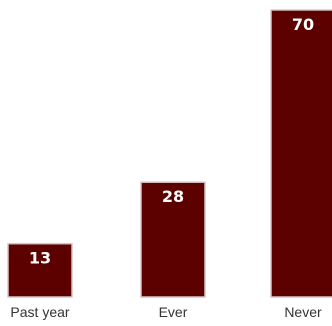  What do you see at coordinates (303, 312) in the screenshot?
I see `category-label-never: Never` at bounding box center [303, 312].